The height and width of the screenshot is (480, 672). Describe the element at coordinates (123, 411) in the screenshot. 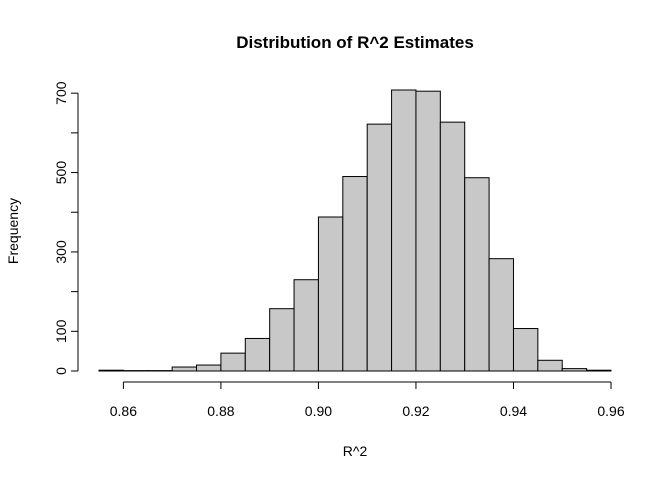

I see `x-tick-label: 0.86` at that location.